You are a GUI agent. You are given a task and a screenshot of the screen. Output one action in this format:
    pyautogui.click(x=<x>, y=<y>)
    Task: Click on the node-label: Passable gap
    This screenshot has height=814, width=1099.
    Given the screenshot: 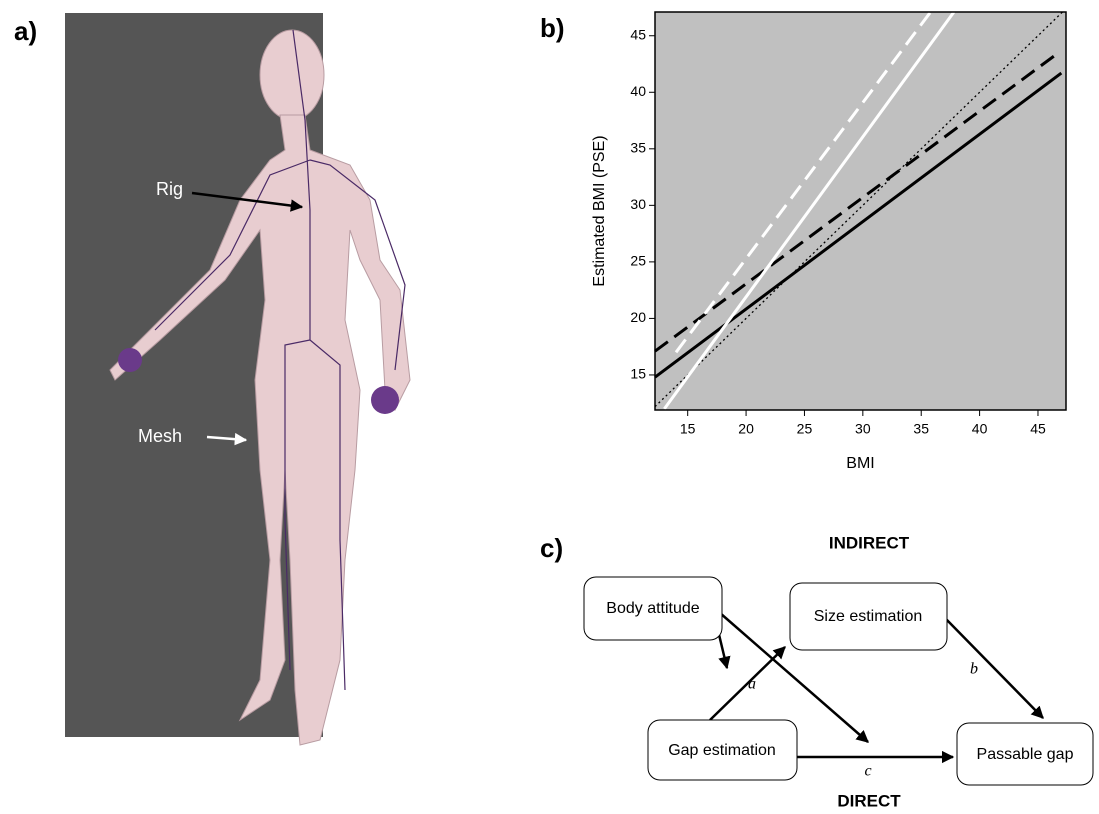 What is the action you would take?
    pyautogui.click(x=1025, y=754)
    